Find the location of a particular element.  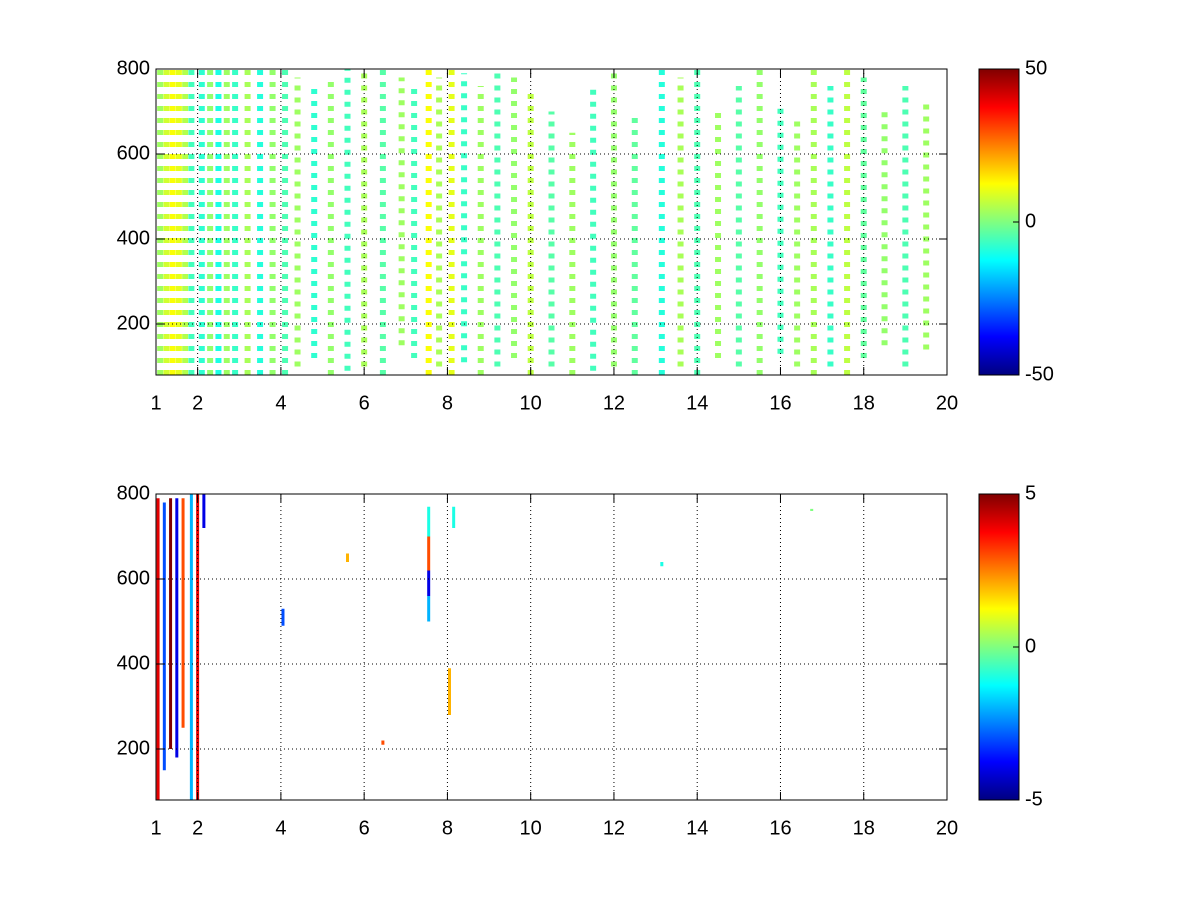

colorbar-tick-label: -5 is located at coordinates (1034, 799).